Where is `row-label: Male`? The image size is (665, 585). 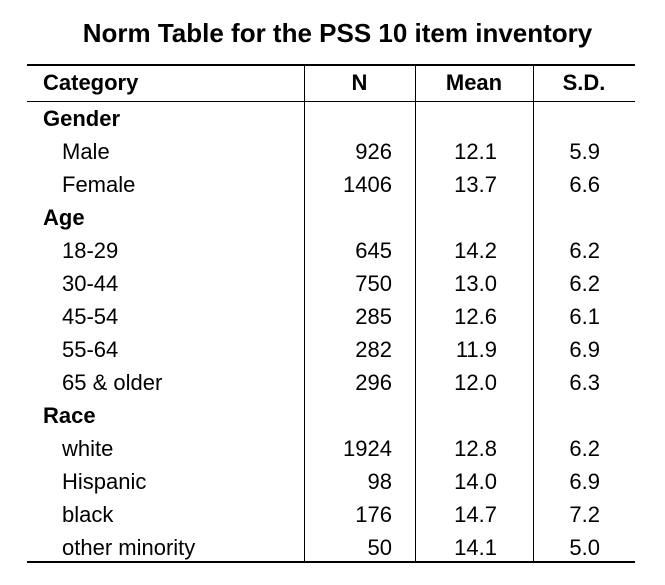 row-label: Male is located at coordinates (86, 151).